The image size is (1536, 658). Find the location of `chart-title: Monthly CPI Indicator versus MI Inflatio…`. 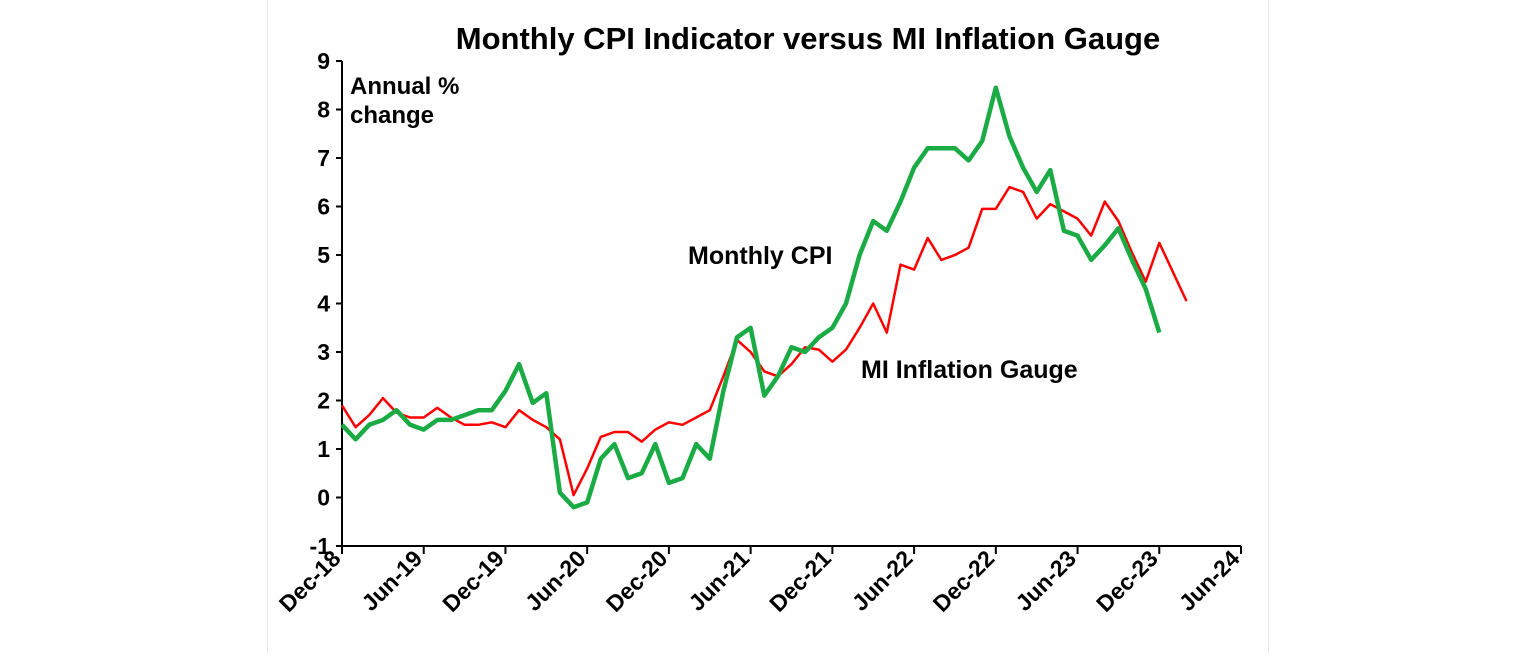

chart-title: Monthly CPI Indicator versus MI Inflatio… is located at coordinates (808, 38).